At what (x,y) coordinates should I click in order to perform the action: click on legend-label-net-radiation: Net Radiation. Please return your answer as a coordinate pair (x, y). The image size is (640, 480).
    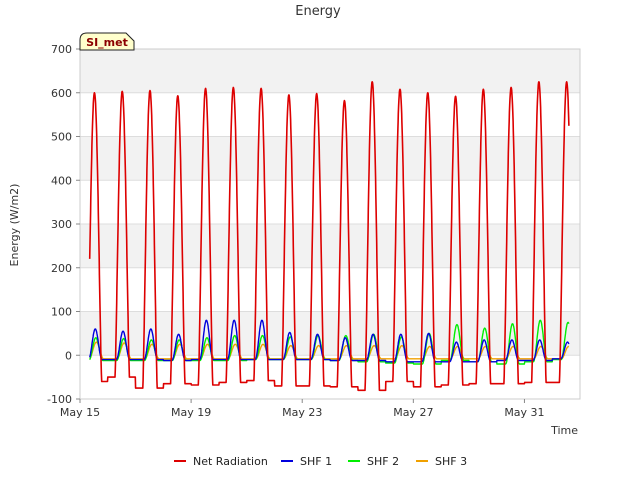
    Looking at the image, I should click on (230, 461).